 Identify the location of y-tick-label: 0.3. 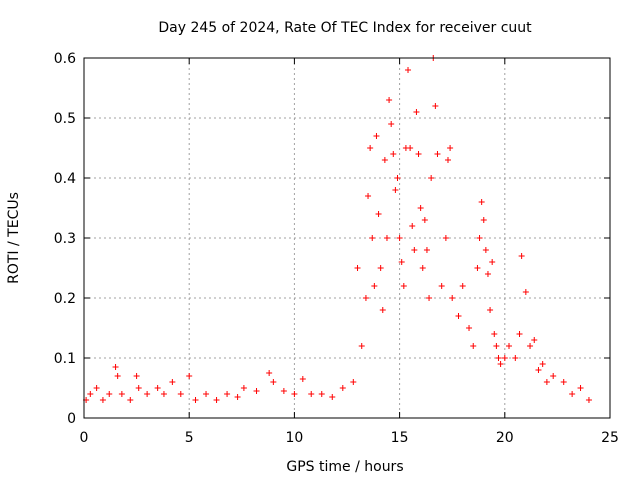
(65, 239).